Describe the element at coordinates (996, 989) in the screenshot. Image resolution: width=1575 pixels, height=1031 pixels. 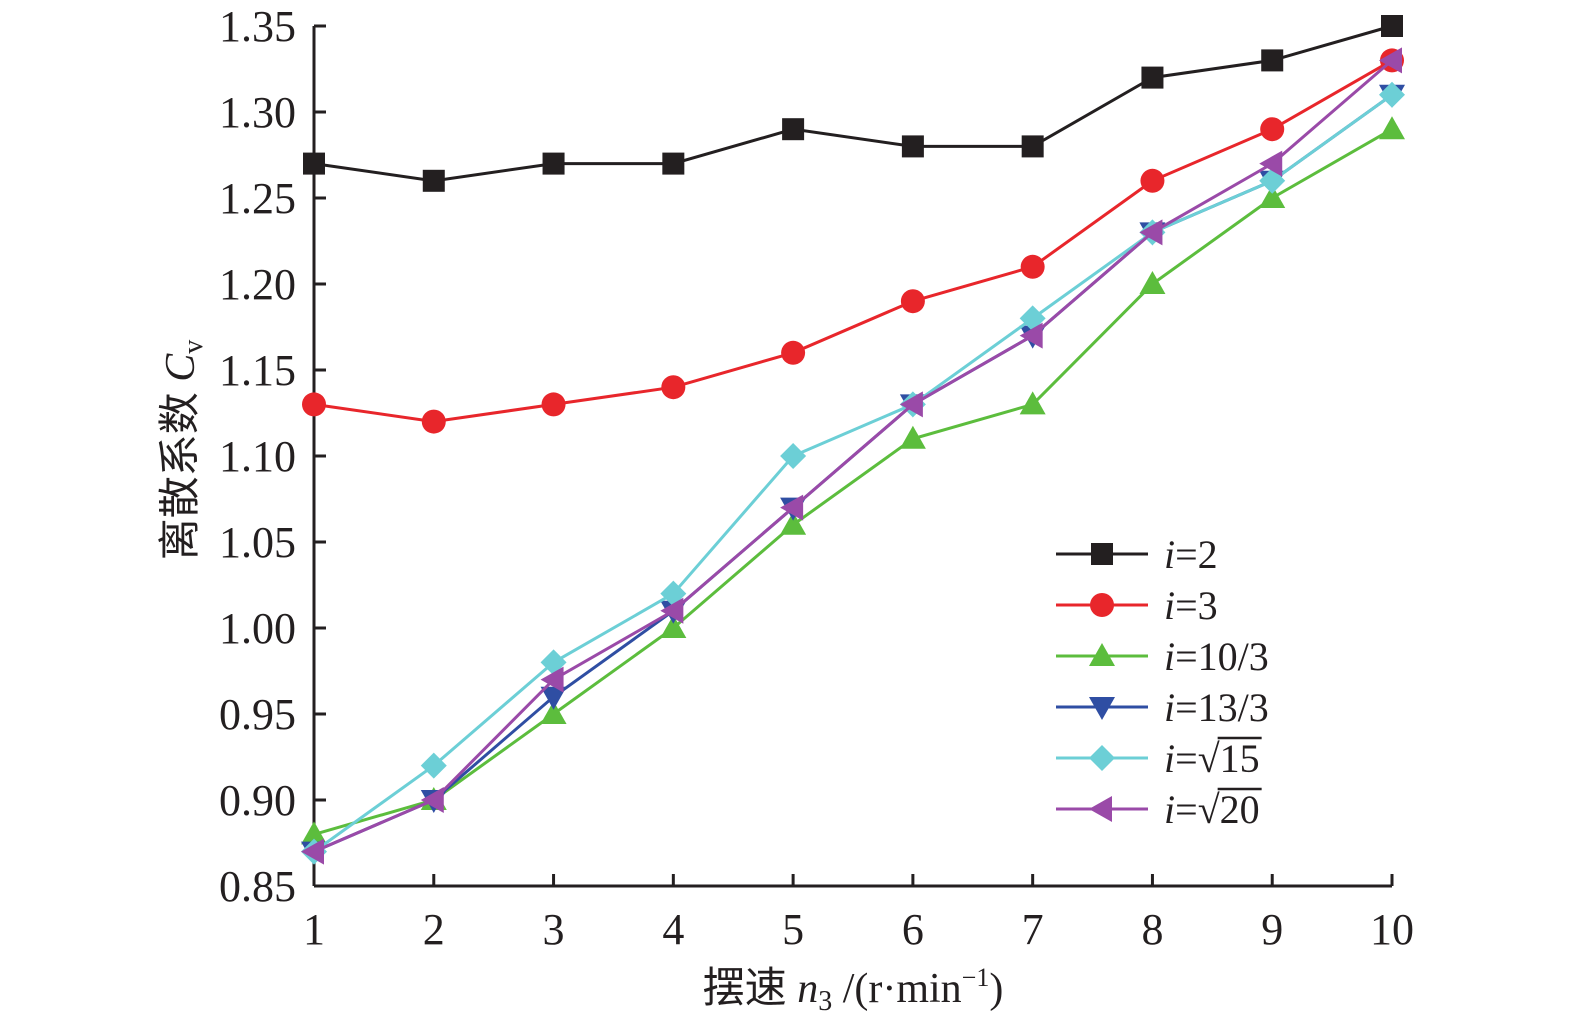
I see `x-axis-label-unit-end: )` at that location.